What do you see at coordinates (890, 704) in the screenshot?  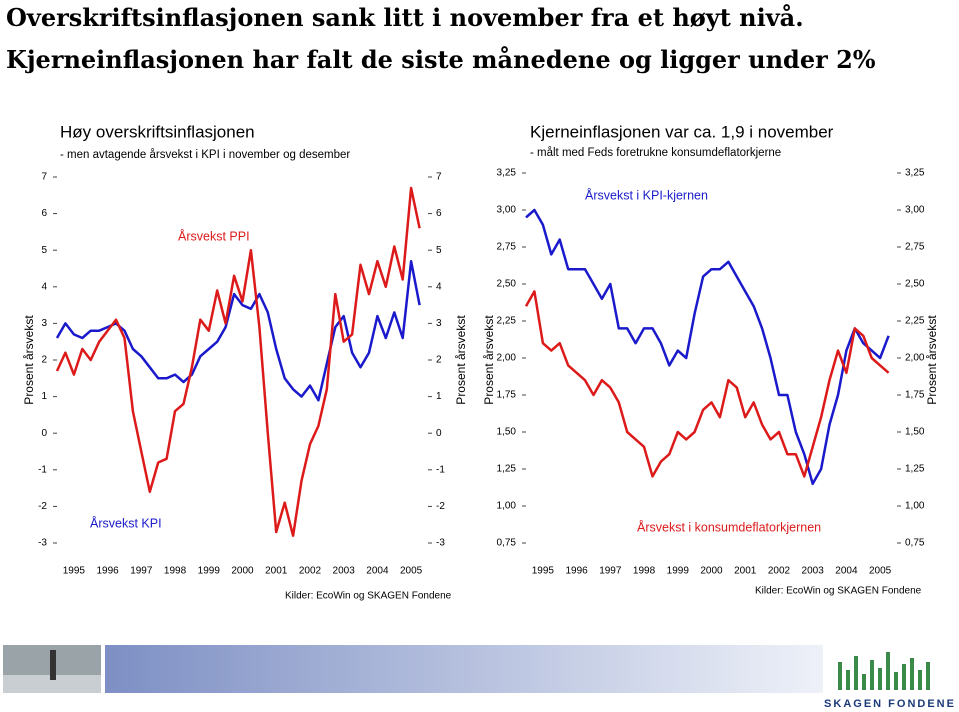 I see `logo-text: SKAGEN FONDENE` at bounding box center [890, 704].